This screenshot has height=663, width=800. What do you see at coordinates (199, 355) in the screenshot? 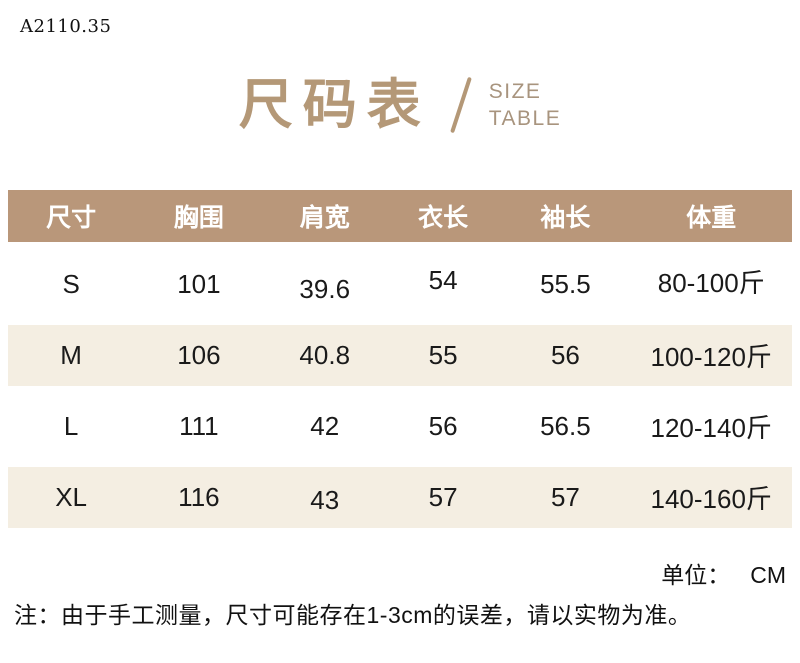
I see `cell-chest: 106` at bounding box center [199, 355].